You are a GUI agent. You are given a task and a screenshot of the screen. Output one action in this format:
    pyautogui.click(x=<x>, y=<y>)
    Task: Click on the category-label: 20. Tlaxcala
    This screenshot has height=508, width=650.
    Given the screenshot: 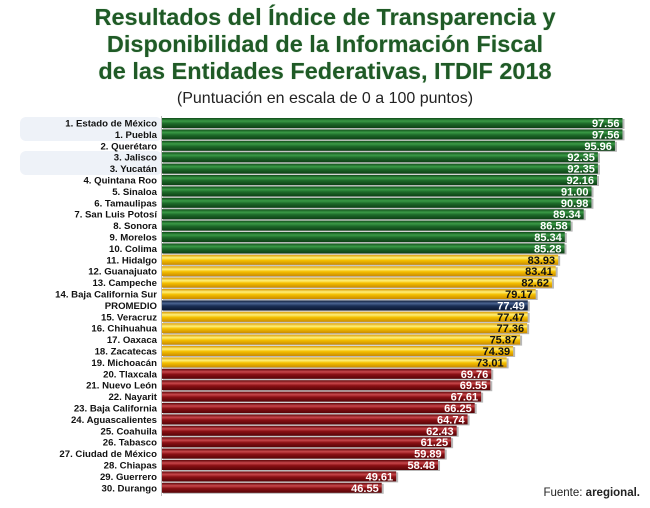 What is the action you would take?
    pyautogui.click(x=130, y=374)
    